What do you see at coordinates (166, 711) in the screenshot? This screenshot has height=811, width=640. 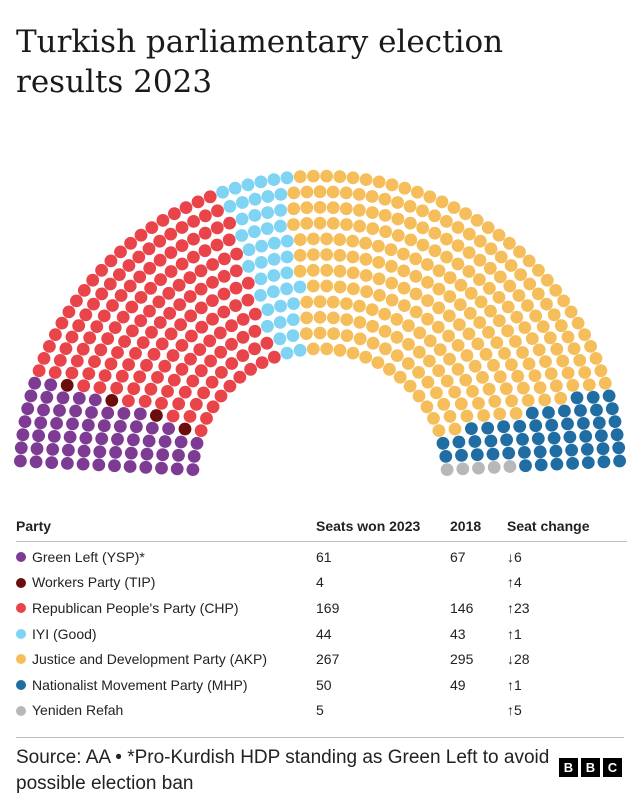 I see `party-cell: Yeniden Refah` at bounding box center [166, 711].